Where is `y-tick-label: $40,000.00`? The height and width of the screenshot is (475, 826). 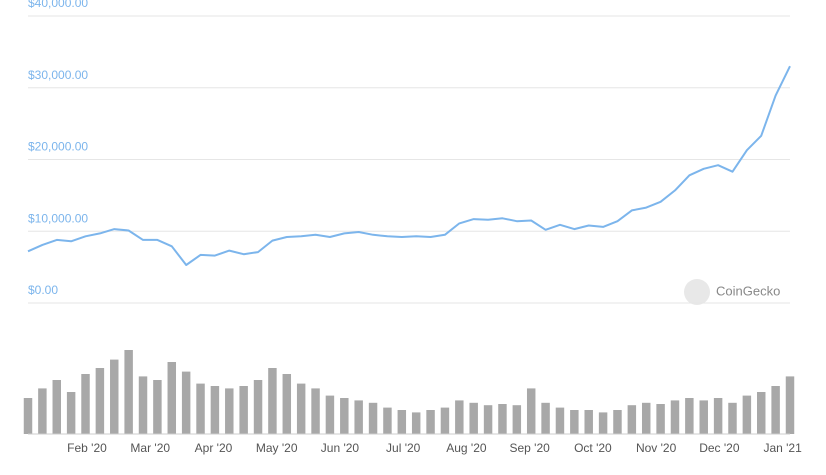 y-tick-label: $40,000.00 is located at coordinates (58, 5).